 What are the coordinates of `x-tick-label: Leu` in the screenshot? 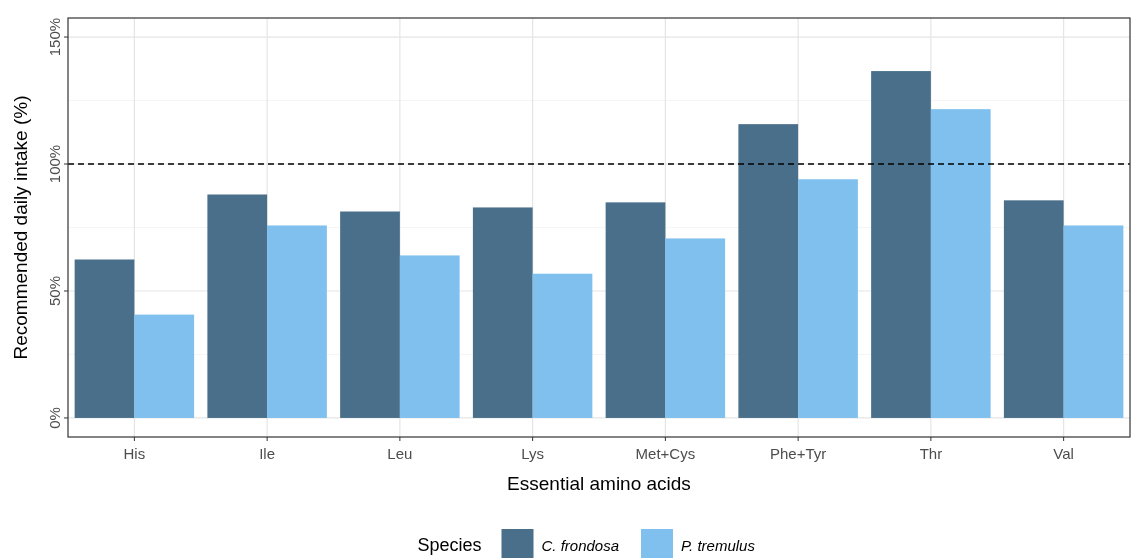 It's located at (400, 453).